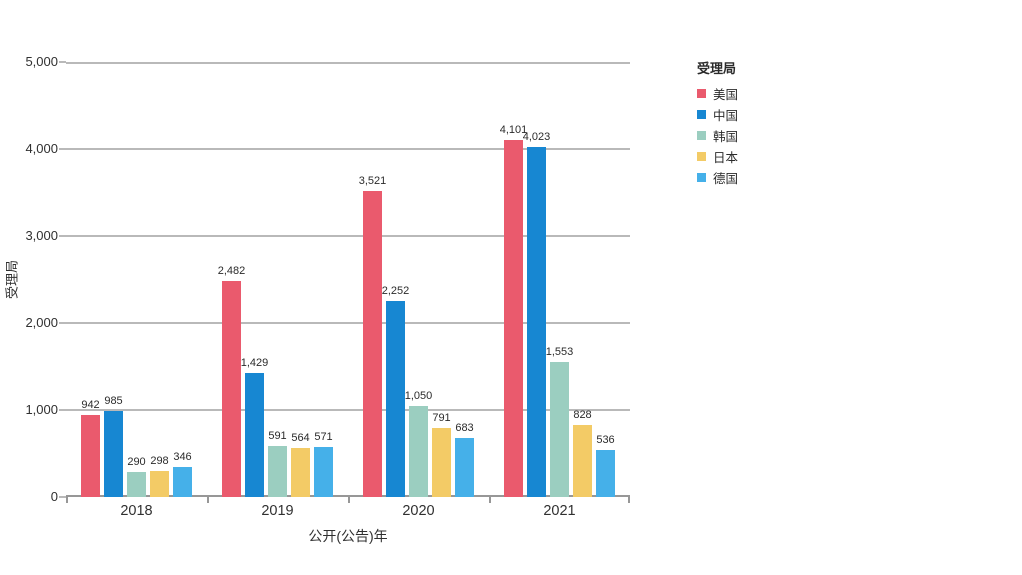  What do you see at coordinates (254, 362) in the screenshot?
I see `bar-value-label: 1,429` at bounding box center [254, 362].